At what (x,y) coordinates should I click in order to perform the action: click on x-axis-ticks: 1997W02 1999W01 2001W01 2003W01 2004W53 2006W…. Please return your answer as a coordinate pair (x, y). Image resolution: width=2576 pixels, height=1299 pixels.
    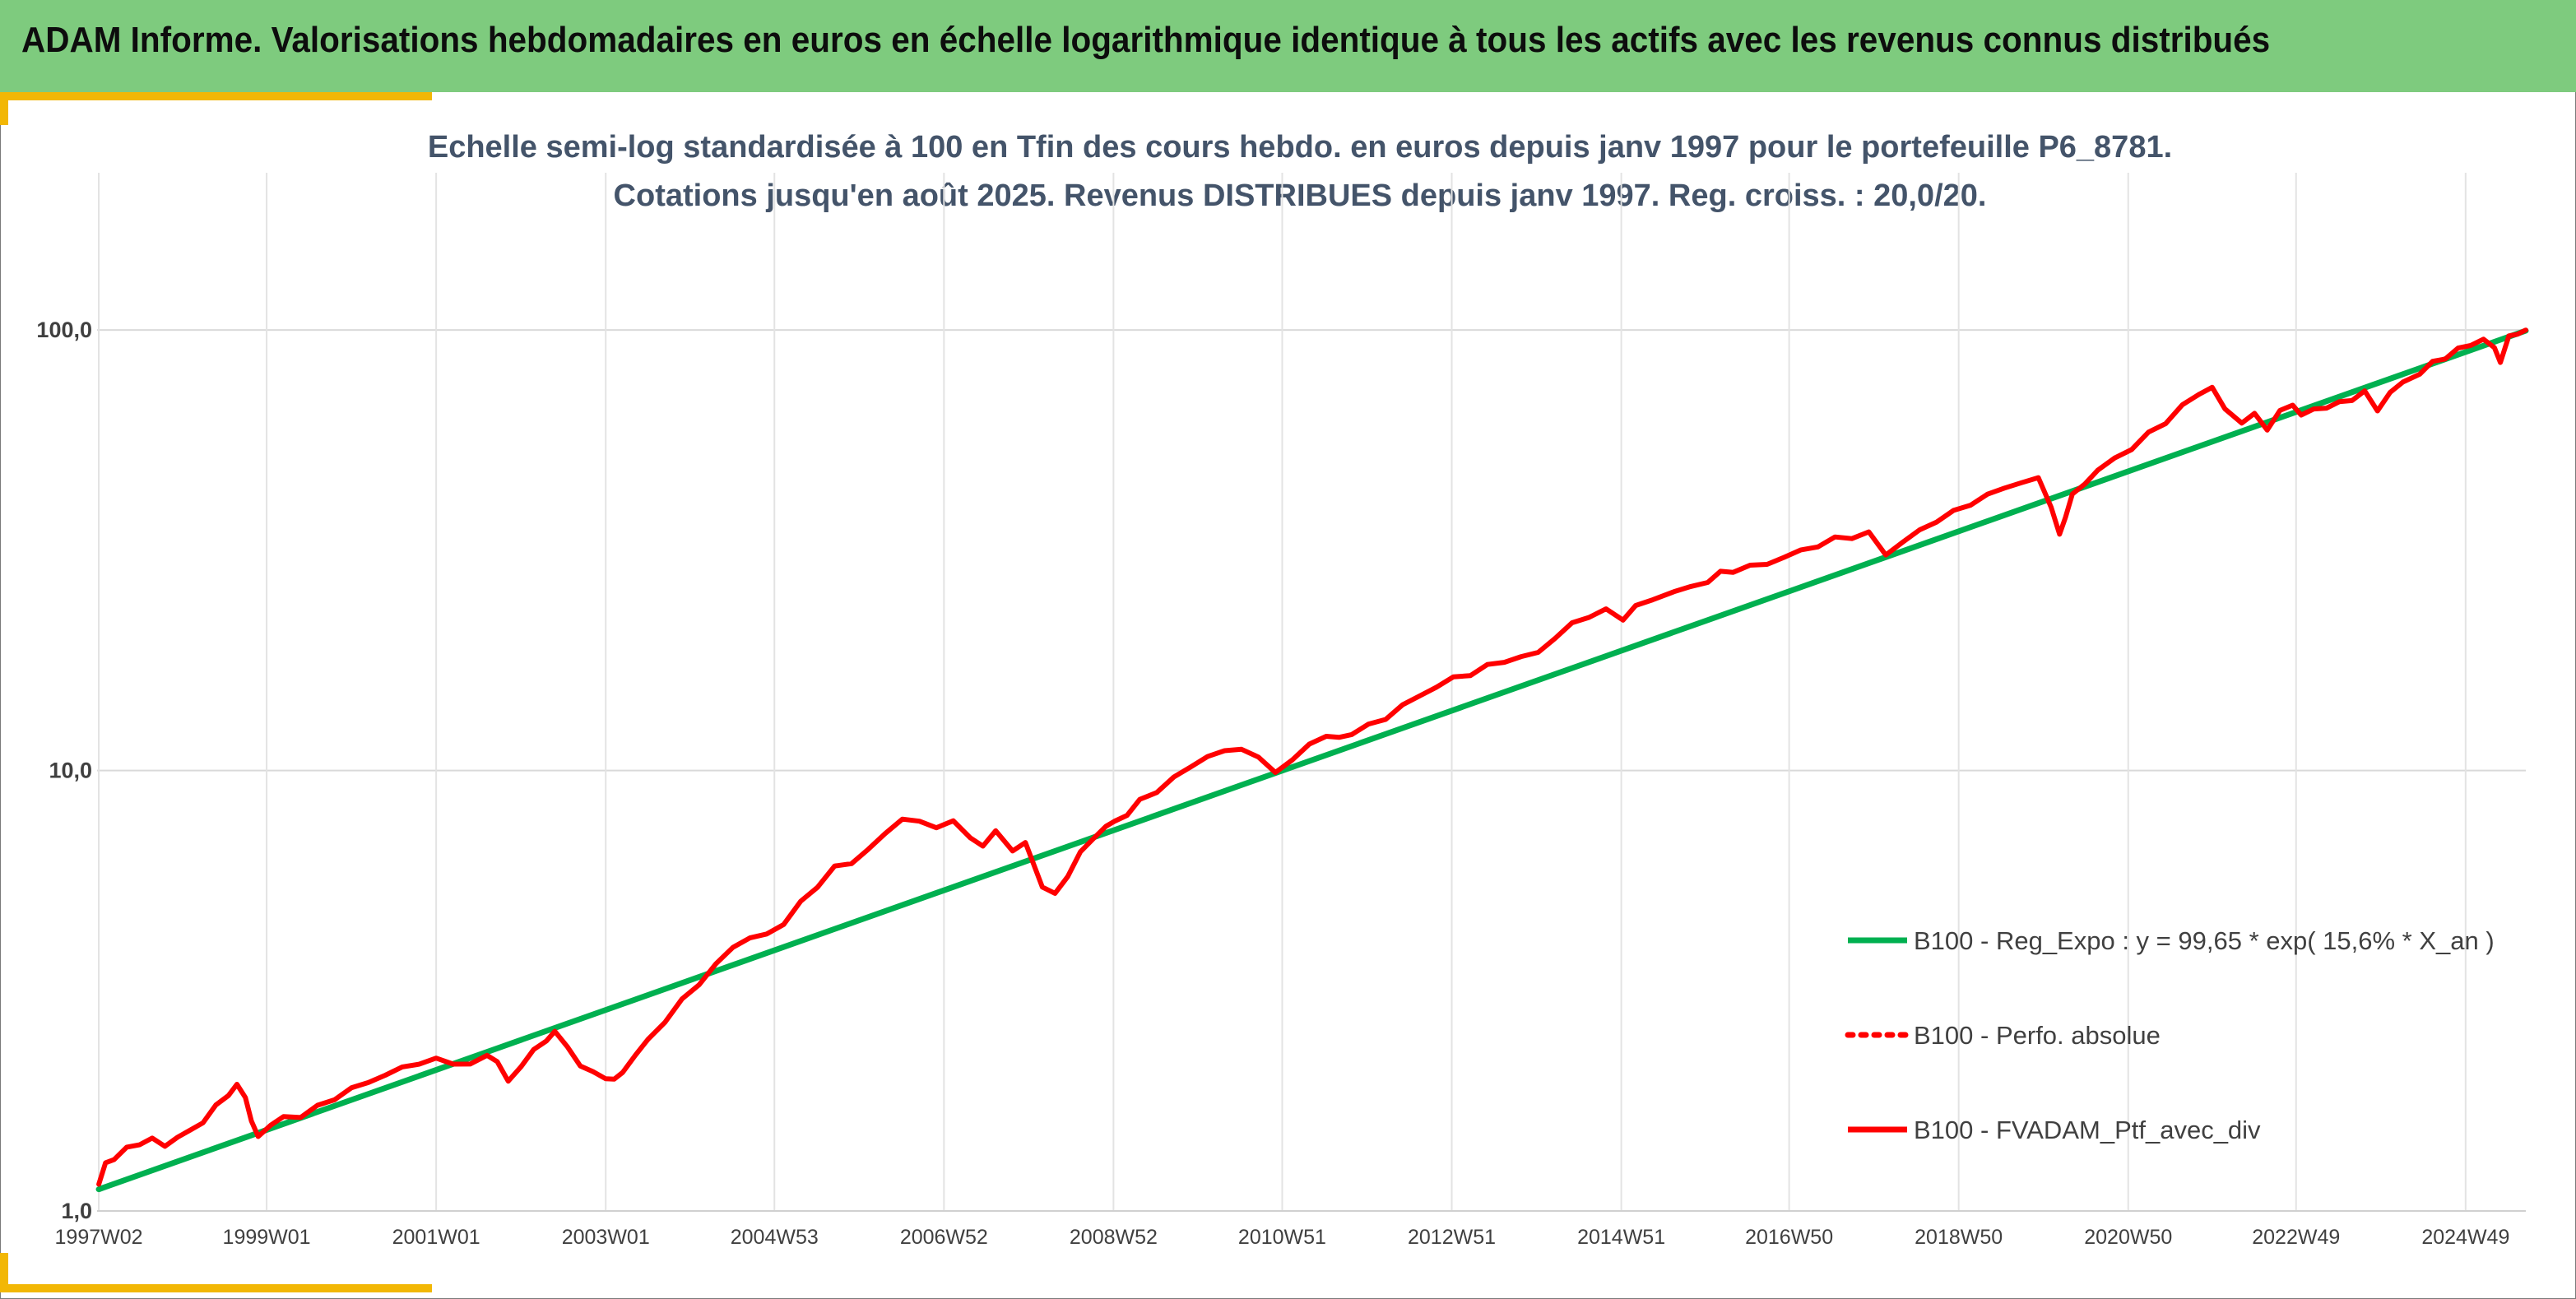
    Looking at the image, I should click on (1282, 1237).